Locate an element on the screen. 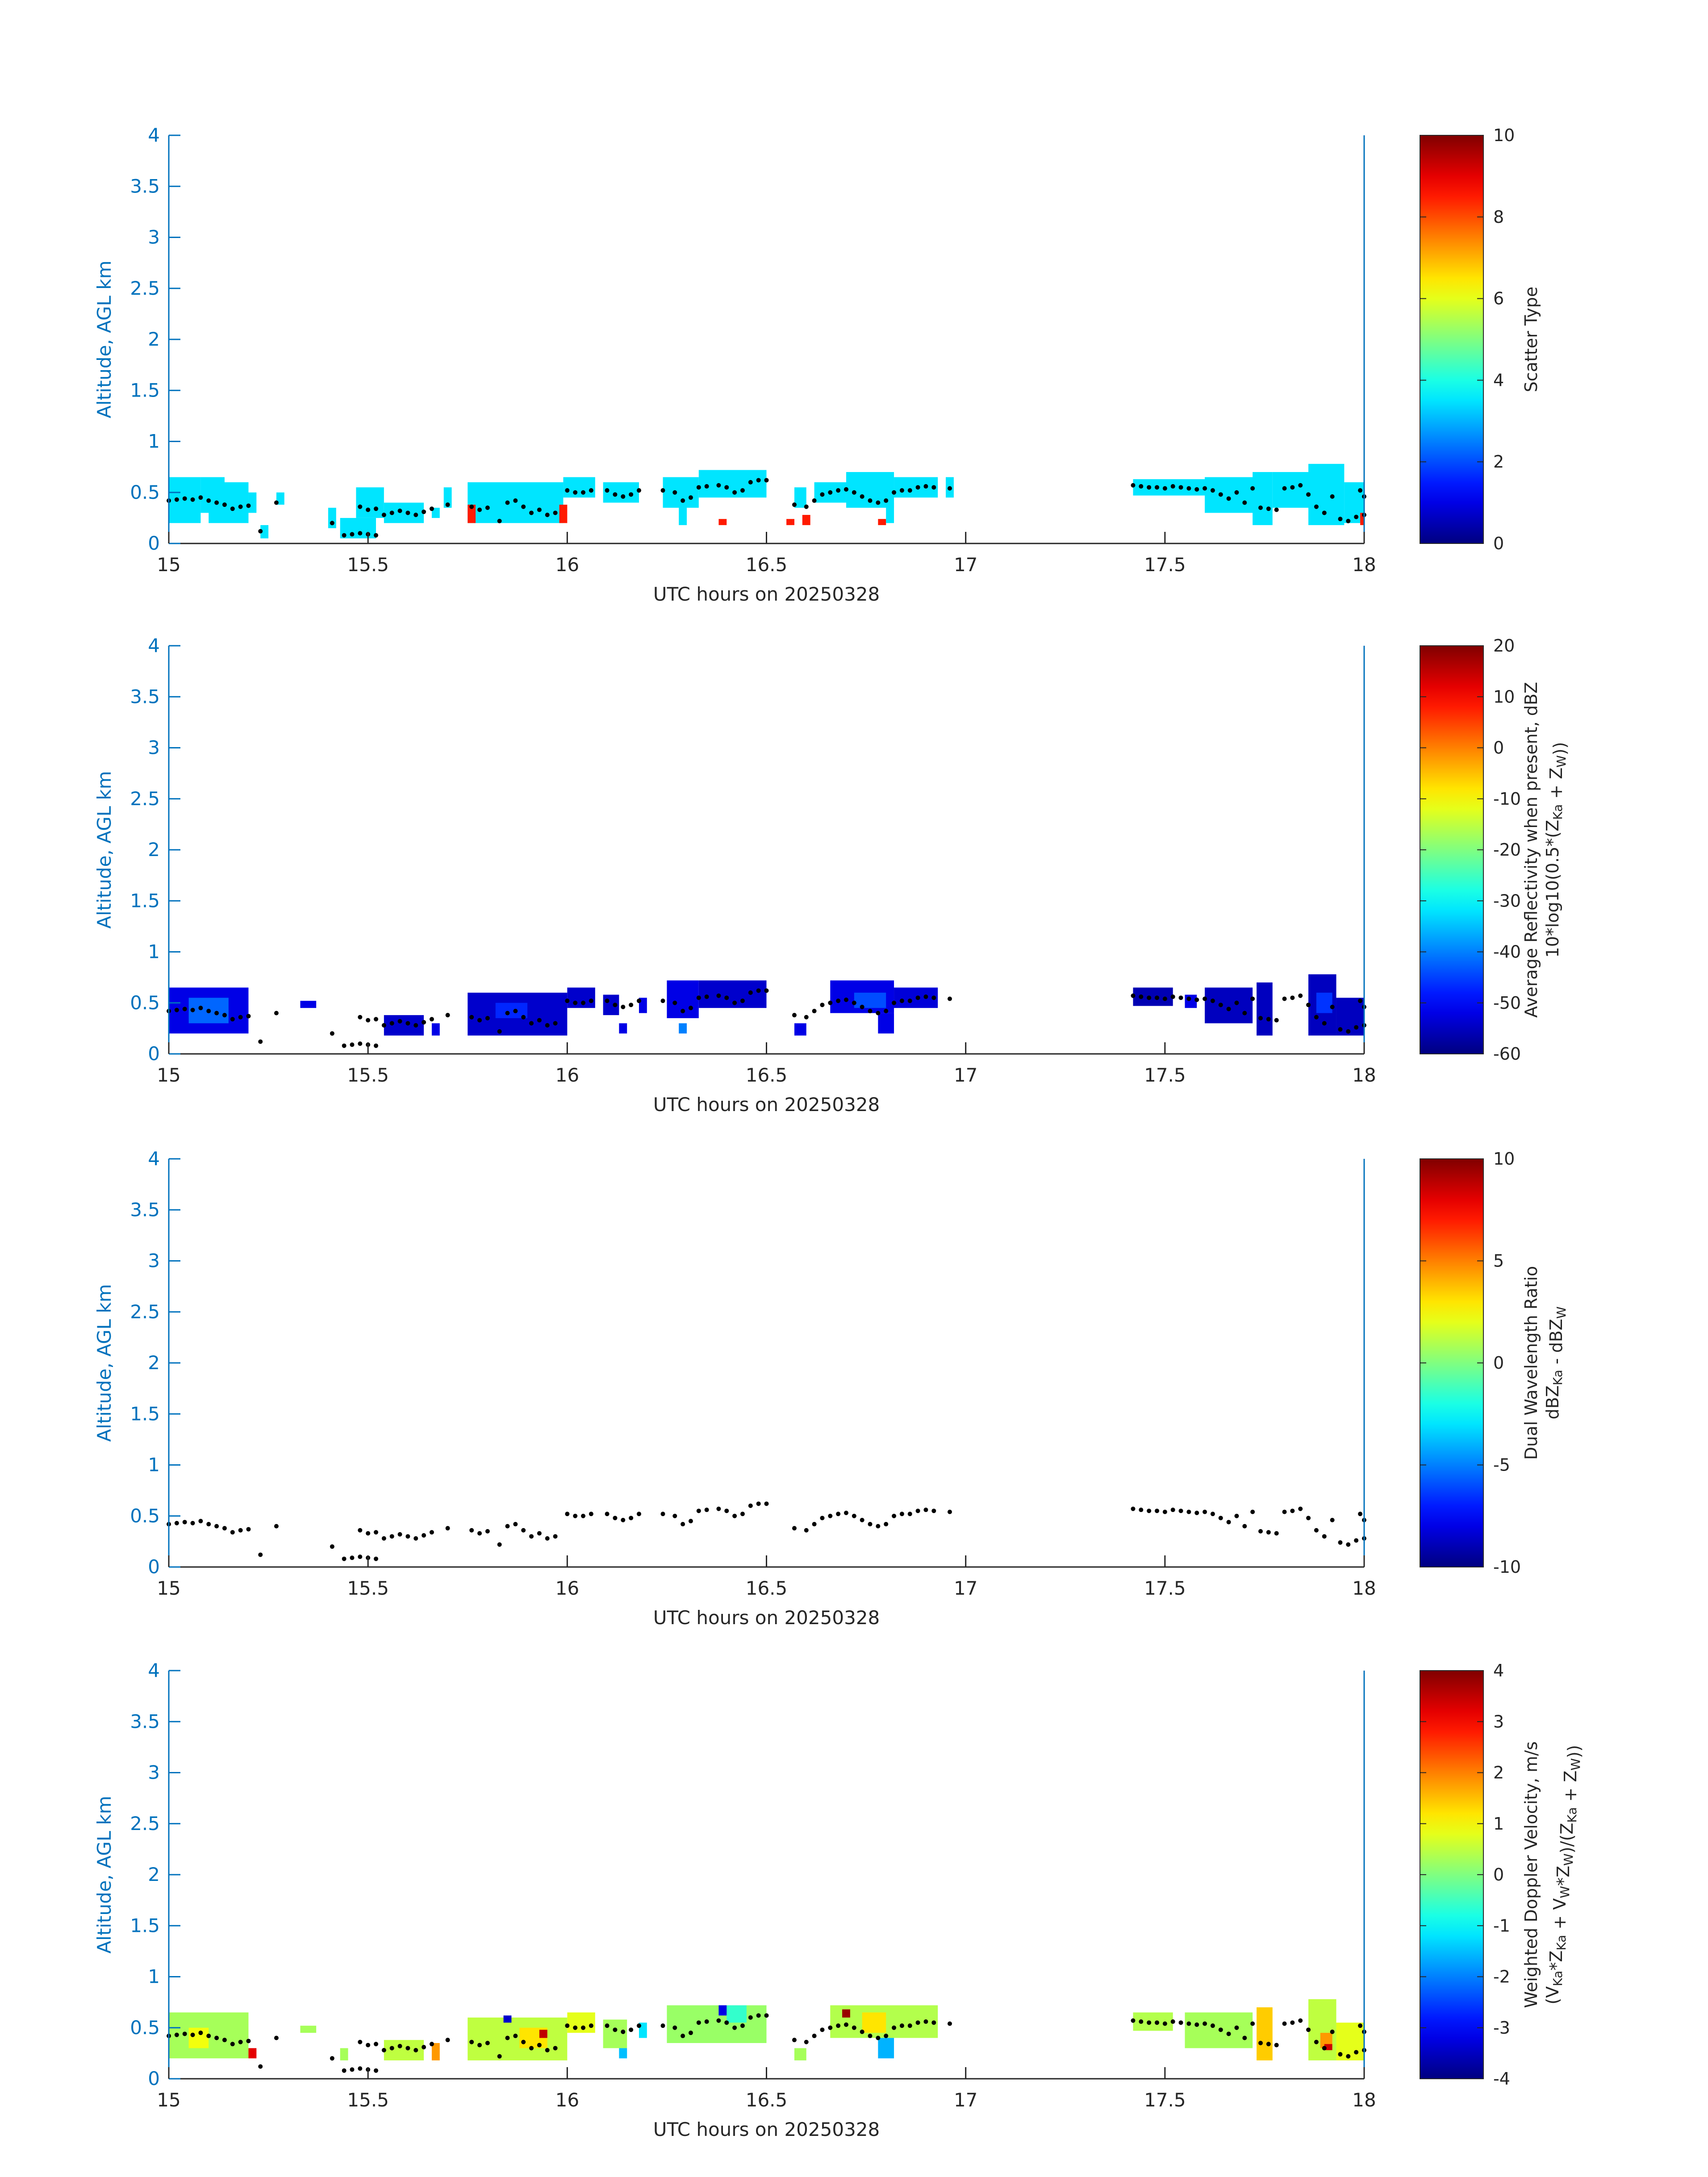 This screenshot has width=1708, height=2177. colorbar-tick-label: -50 is located at coordinates (1507, 1003).